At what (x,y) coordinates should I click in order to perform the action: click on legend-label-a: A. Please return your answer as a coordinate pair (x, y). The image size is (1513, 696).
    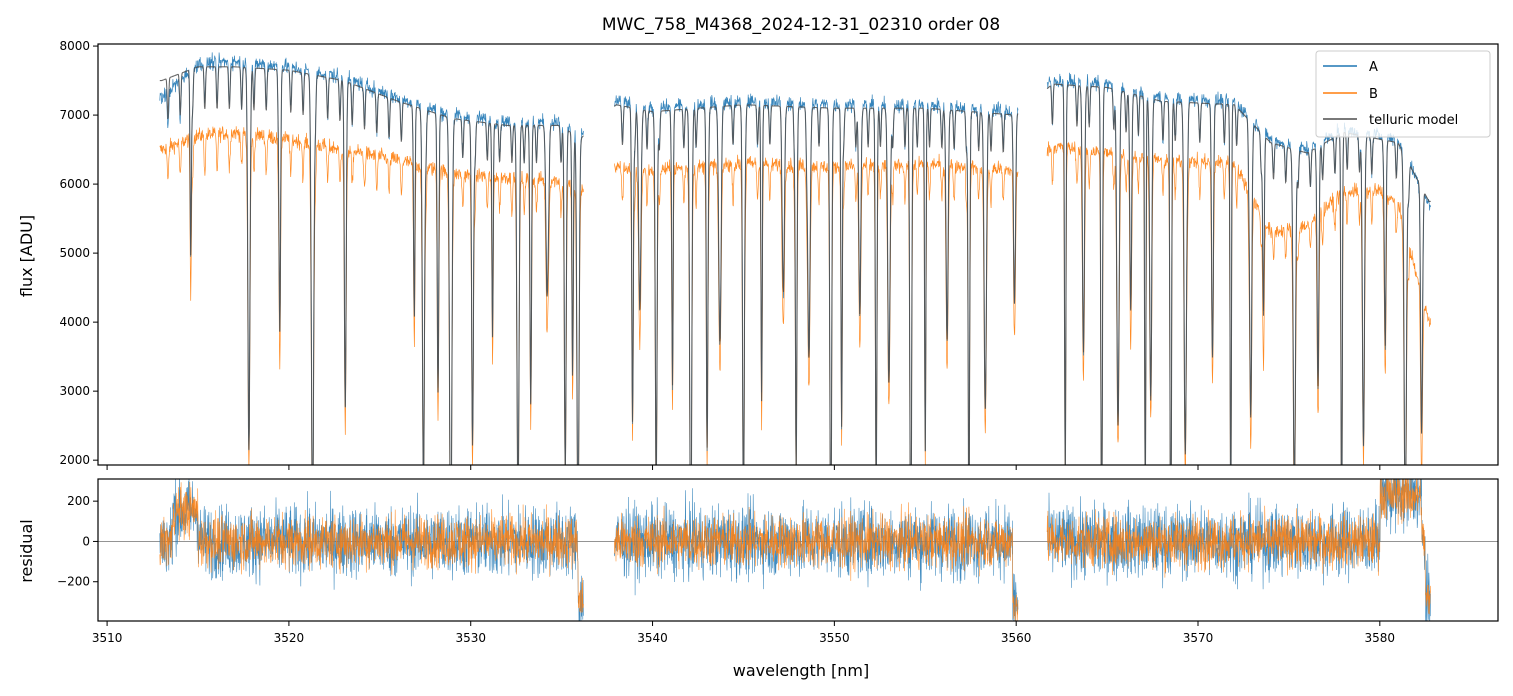
    Looking at the image, I should click on (1373, 67).